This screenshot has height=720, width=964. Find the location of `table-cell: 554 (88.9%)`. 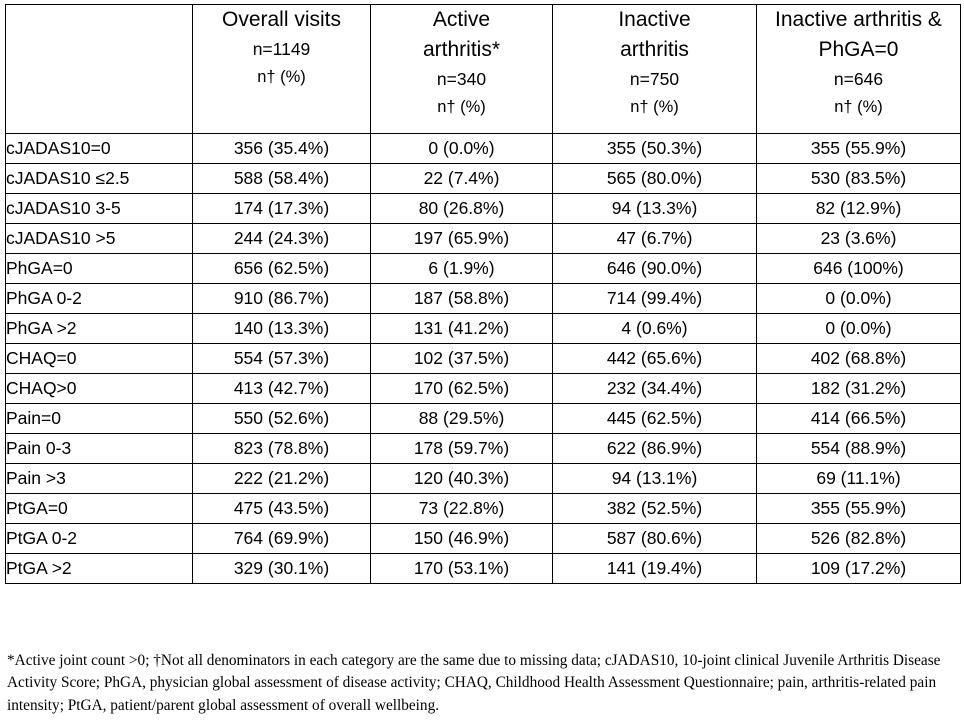

table-cell: 554 (88.9%) is located at coordinates (858, 448).